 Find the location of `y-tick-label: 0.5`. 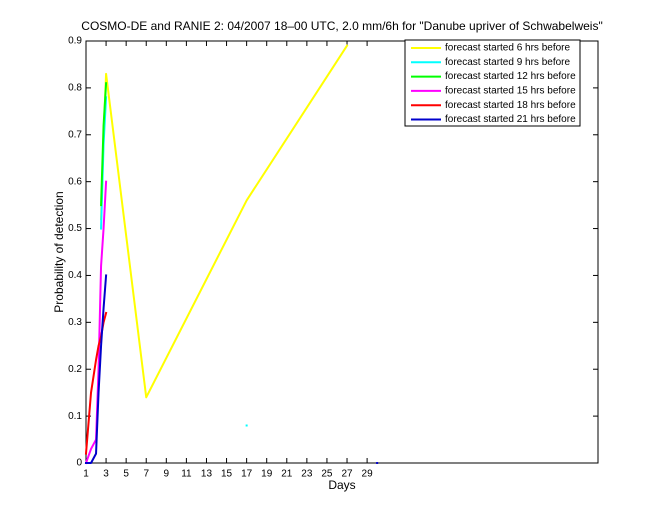

y-tick-label: 0.5 is located at coordinates (75, 228).